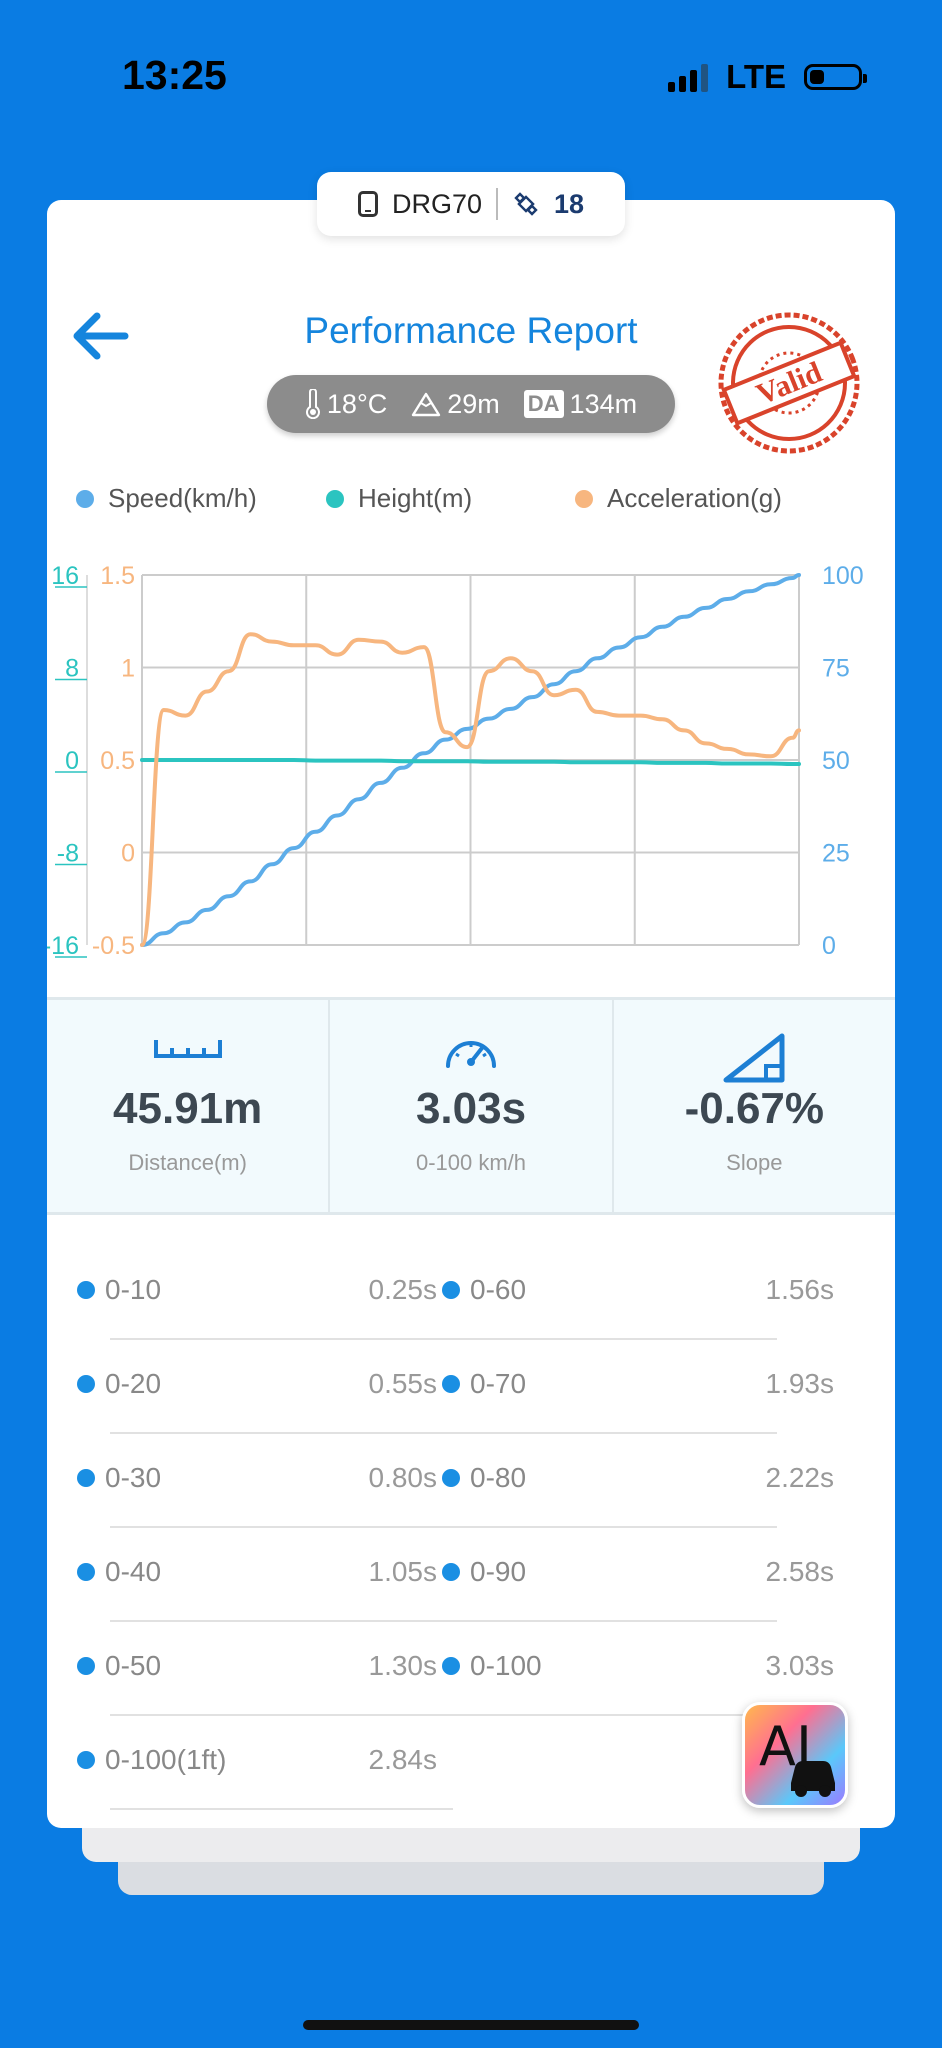  What do you see at coordinates (473, 403) in the screenshot?
I see `altitude-value: 29m` at bounding box center [473, 403].